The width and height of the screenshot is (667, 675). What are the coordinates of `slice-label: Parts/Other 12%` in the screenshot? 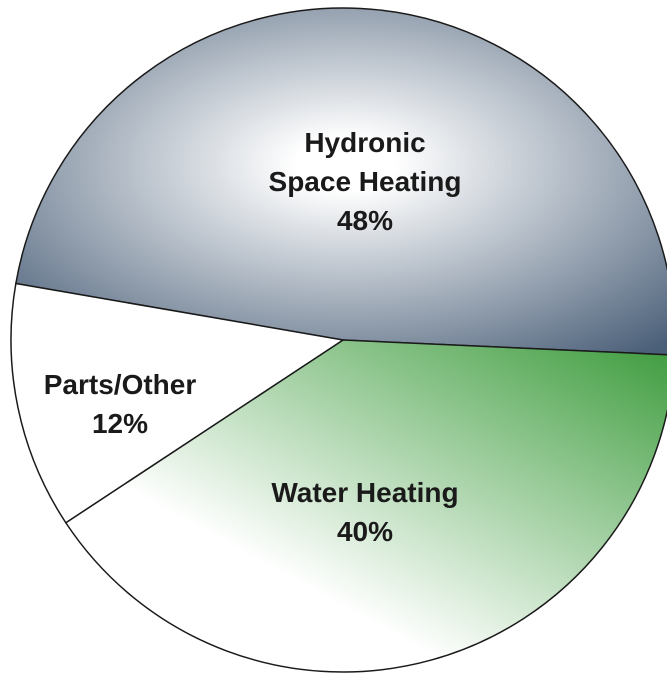 It's located at (120, 404).